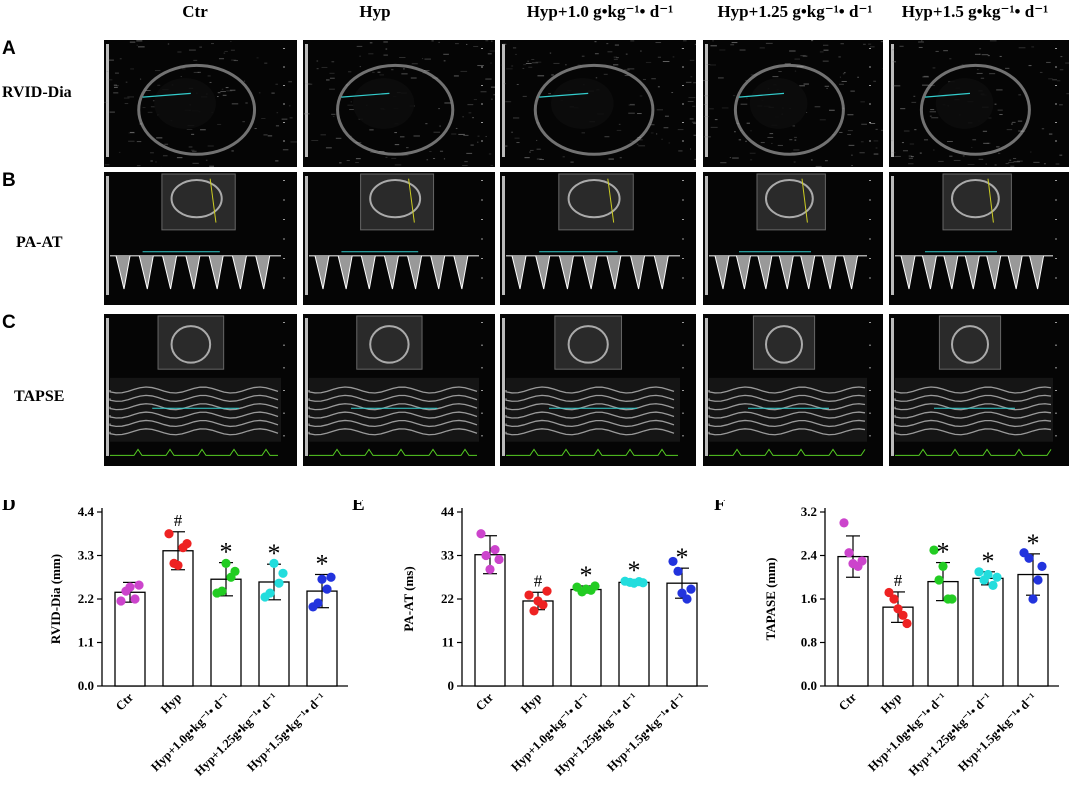  What do you see at coordinates (9, 507) in the screenshot?
I see `panel-letter-d: D` at bounding box center [9, 507].